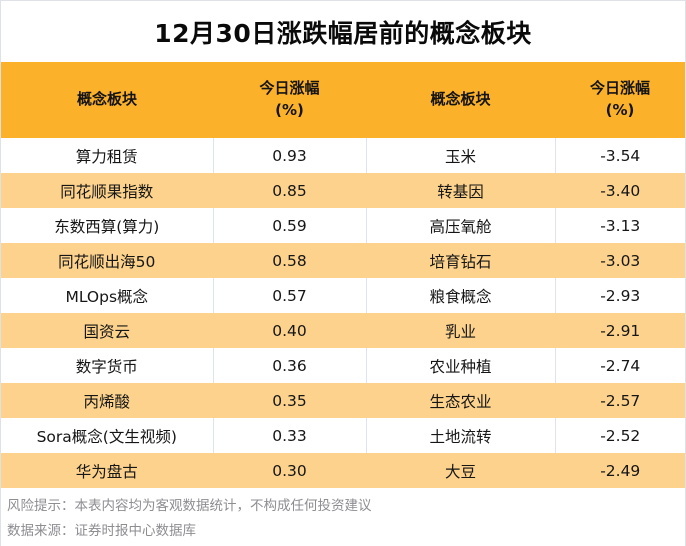 The image size is (686, 546). I want to click on cell-loser-name: 高压氧舱, so click(460, 225).